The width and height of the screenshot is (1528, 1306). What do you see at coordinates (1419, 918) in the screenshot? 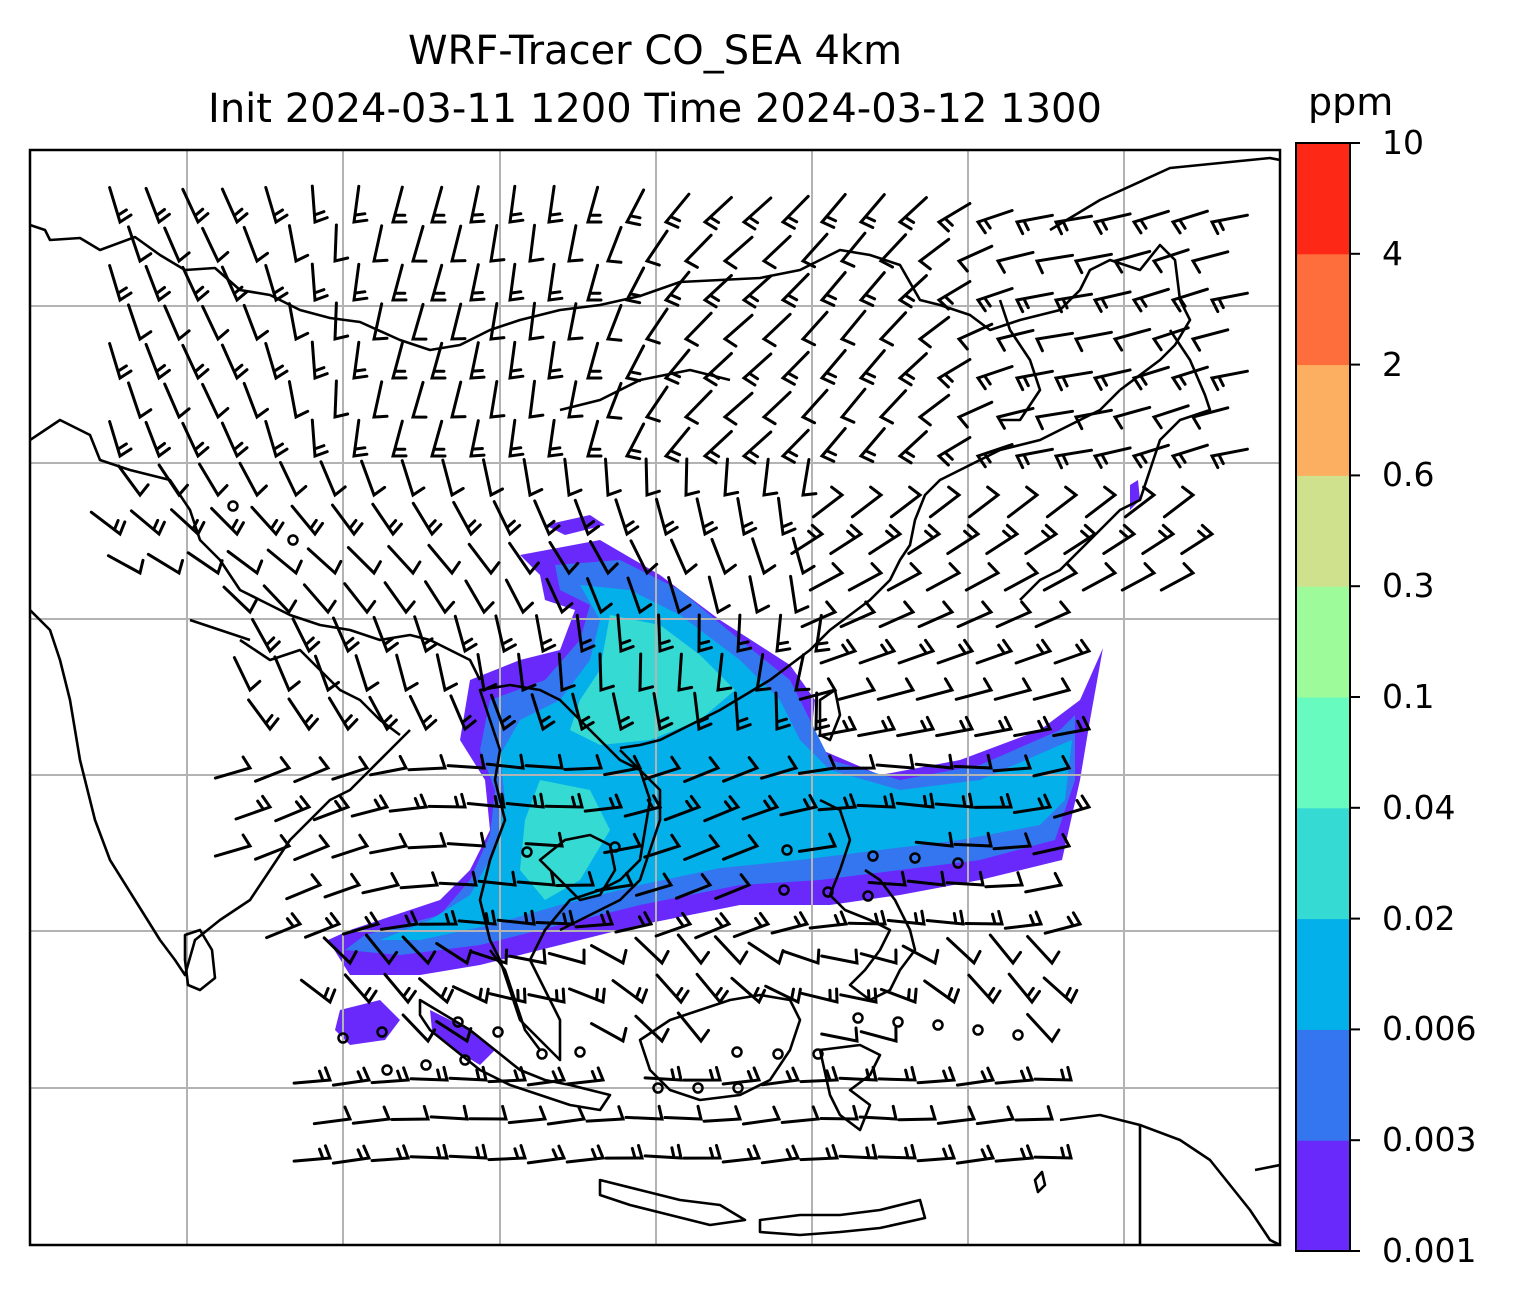
I see `colorbar-tick-label: 0.02` at bounding box center [1419, 918].